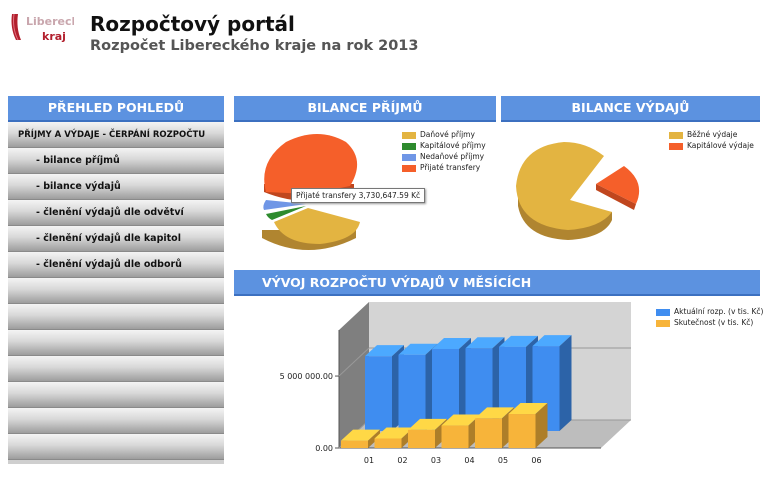 This screenshot has height=503, width=768. I want to click on legend-item: Nedaňové příjmy, so click(444, 156).